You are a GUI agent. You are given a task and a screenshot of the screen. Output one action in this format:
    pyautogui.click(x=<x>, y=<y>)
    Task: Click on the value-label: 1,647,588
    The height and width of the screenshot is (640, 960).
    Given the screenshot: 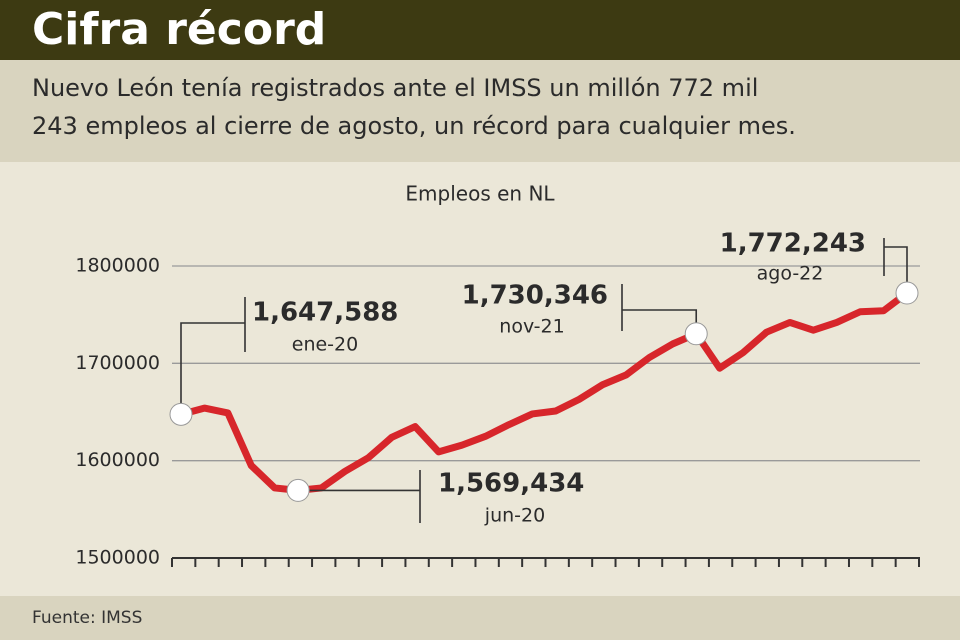 What is the action you would take?
    pyautogui.click(x=325, y=313)
    